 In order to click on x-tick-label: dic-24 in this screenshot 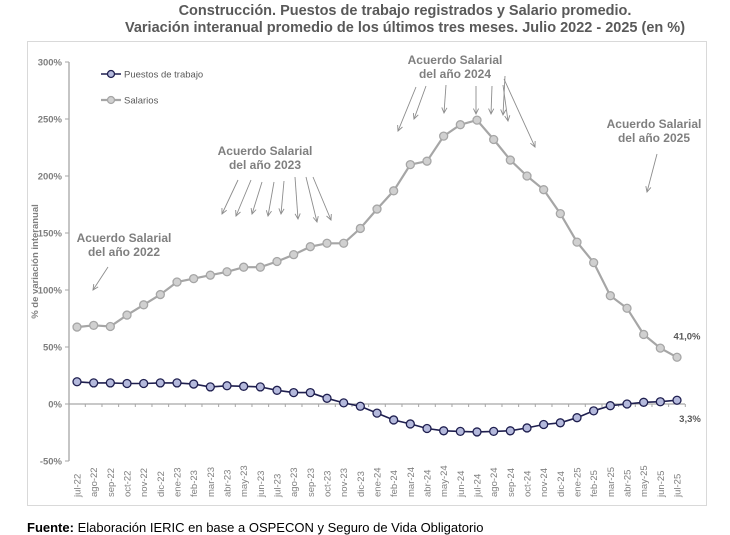, I will do `click(561, 484)`.